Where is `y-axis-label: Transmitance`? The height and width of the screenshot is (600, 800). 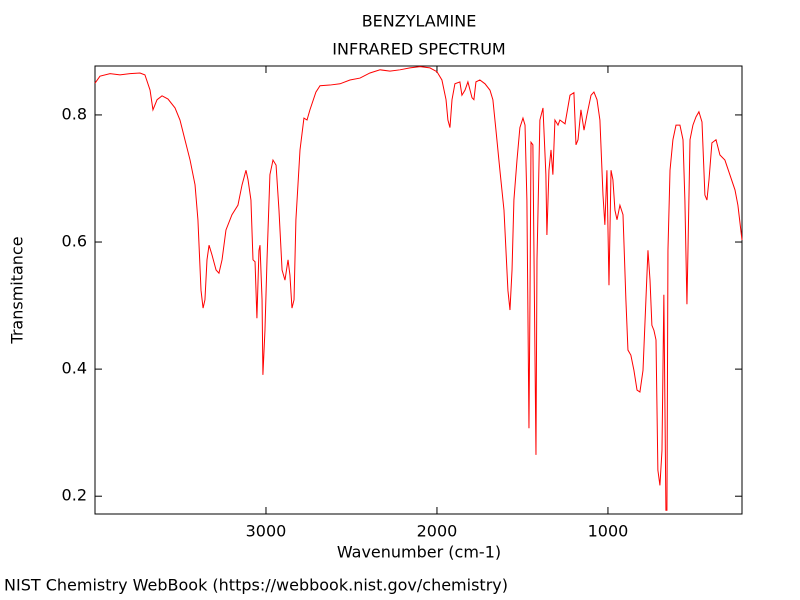
y-axis-label: Transmitance is located at coordinates (17, 290).